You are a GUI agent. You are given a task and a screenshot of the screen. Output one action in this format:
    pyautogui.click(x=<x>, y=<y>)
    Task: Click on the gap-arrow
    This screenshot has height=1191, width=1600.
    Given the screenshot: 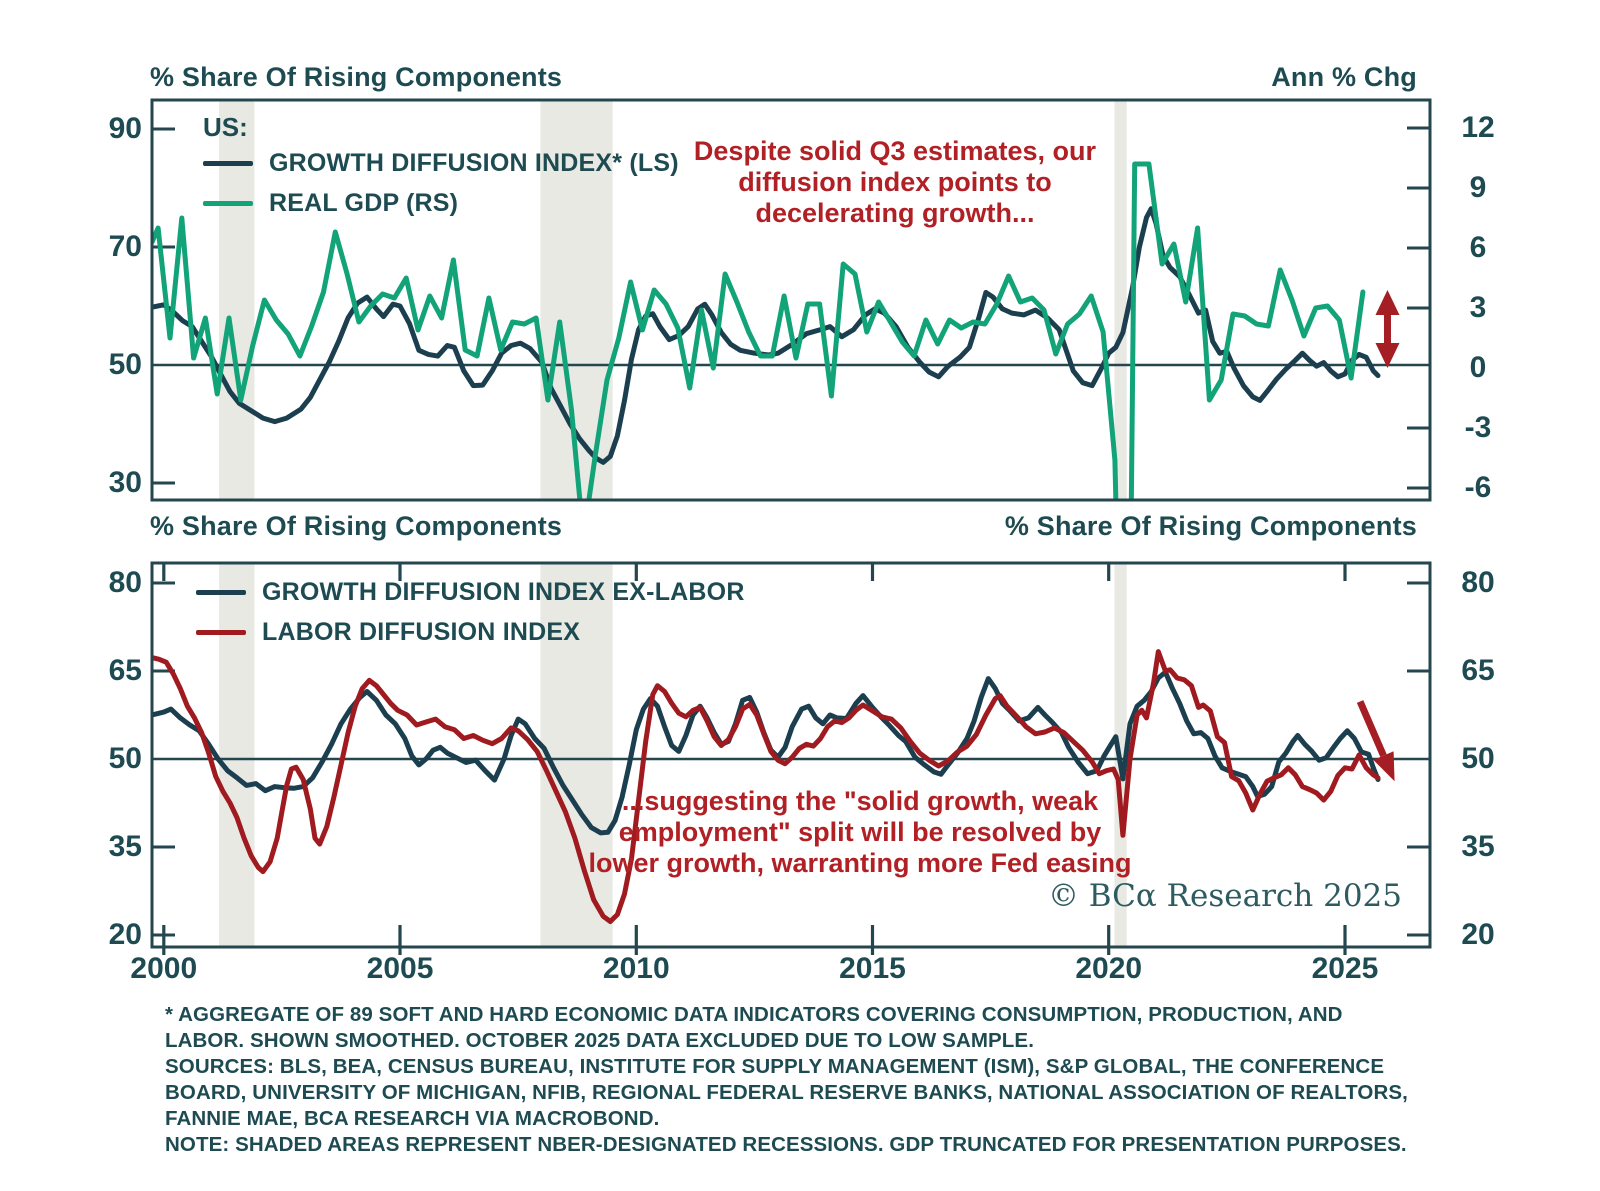 What is the action you would take?
    pyautogui.click(x=1387, y=329)
    